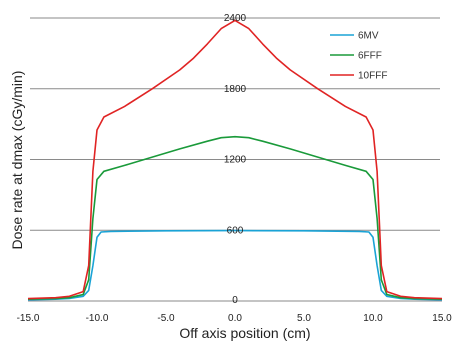 This screenshot has height=346, width=455. Describe the element at coordinates (235, 230) in the screenshot. I see `y-tick-label: 600` at that location.